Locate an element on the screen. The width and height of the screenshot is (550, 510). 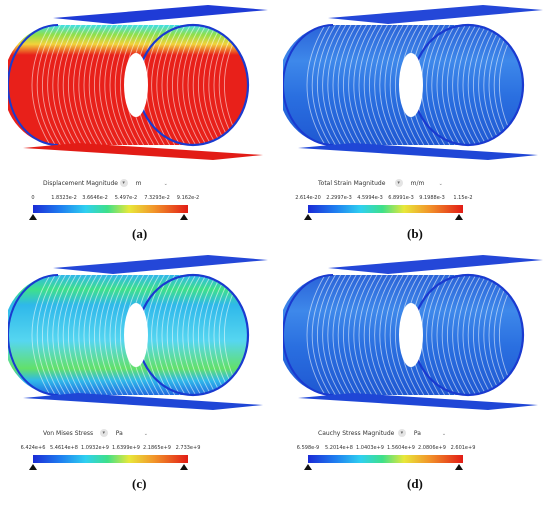
legend-title: Displacement Magnitude is located at coordinates (80, 183).